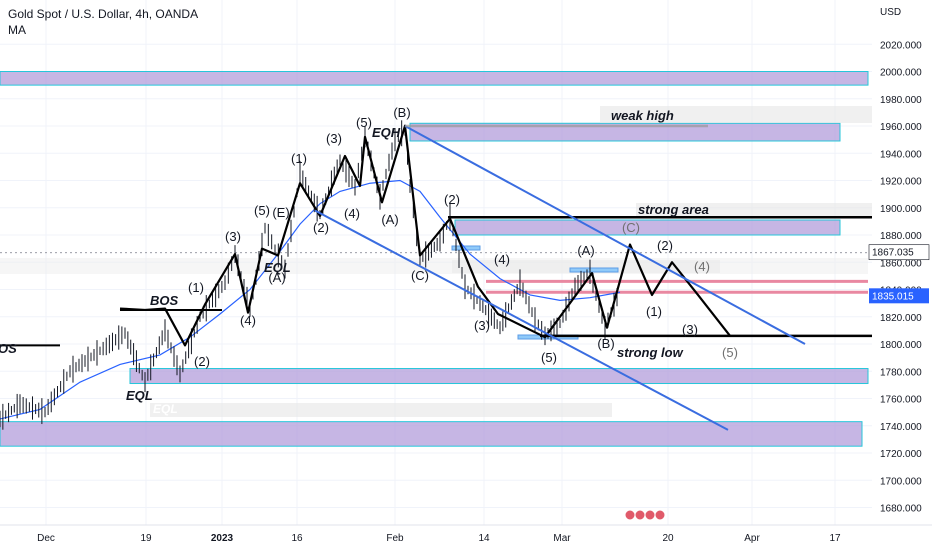  I want to click on wave-label: (E), so click(280, 212).